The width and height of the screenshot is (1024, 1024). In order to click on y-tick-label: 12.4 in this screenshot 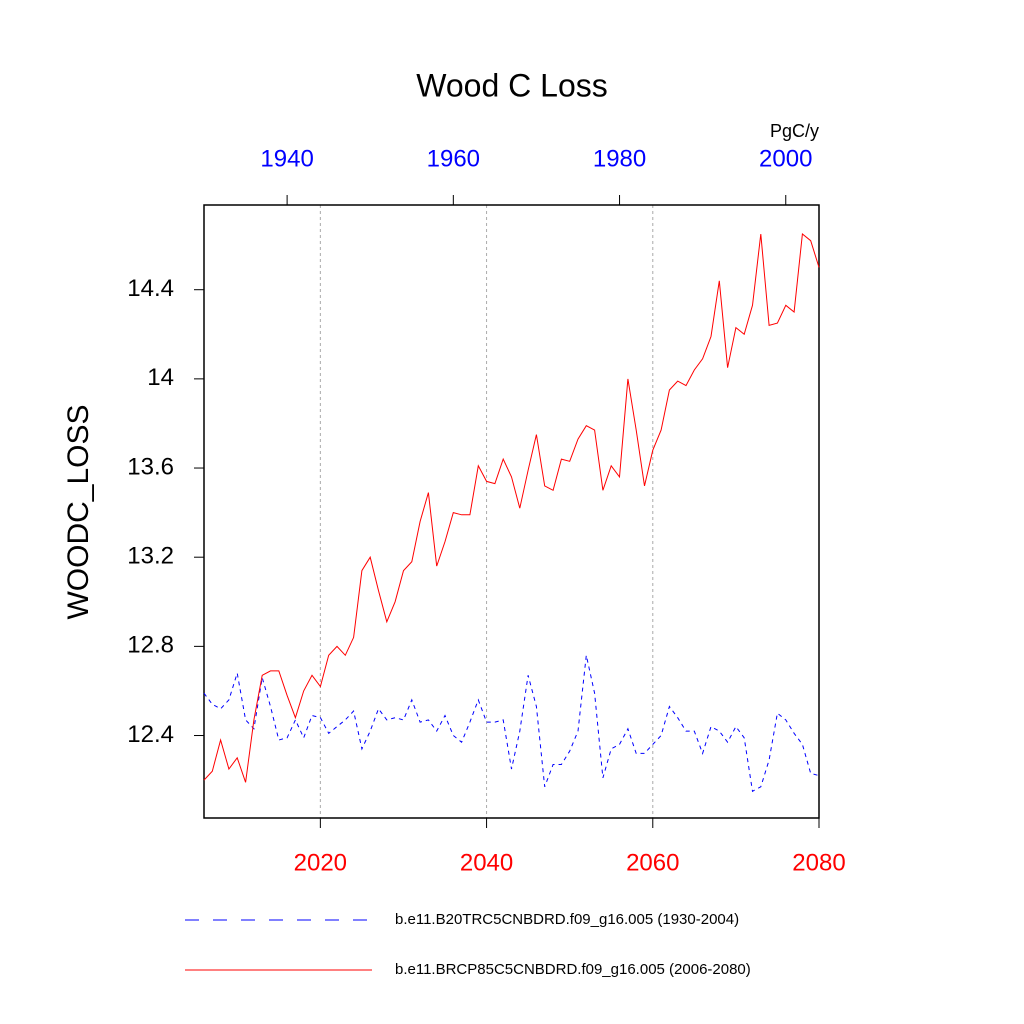, I will do `click(150, 734)`.